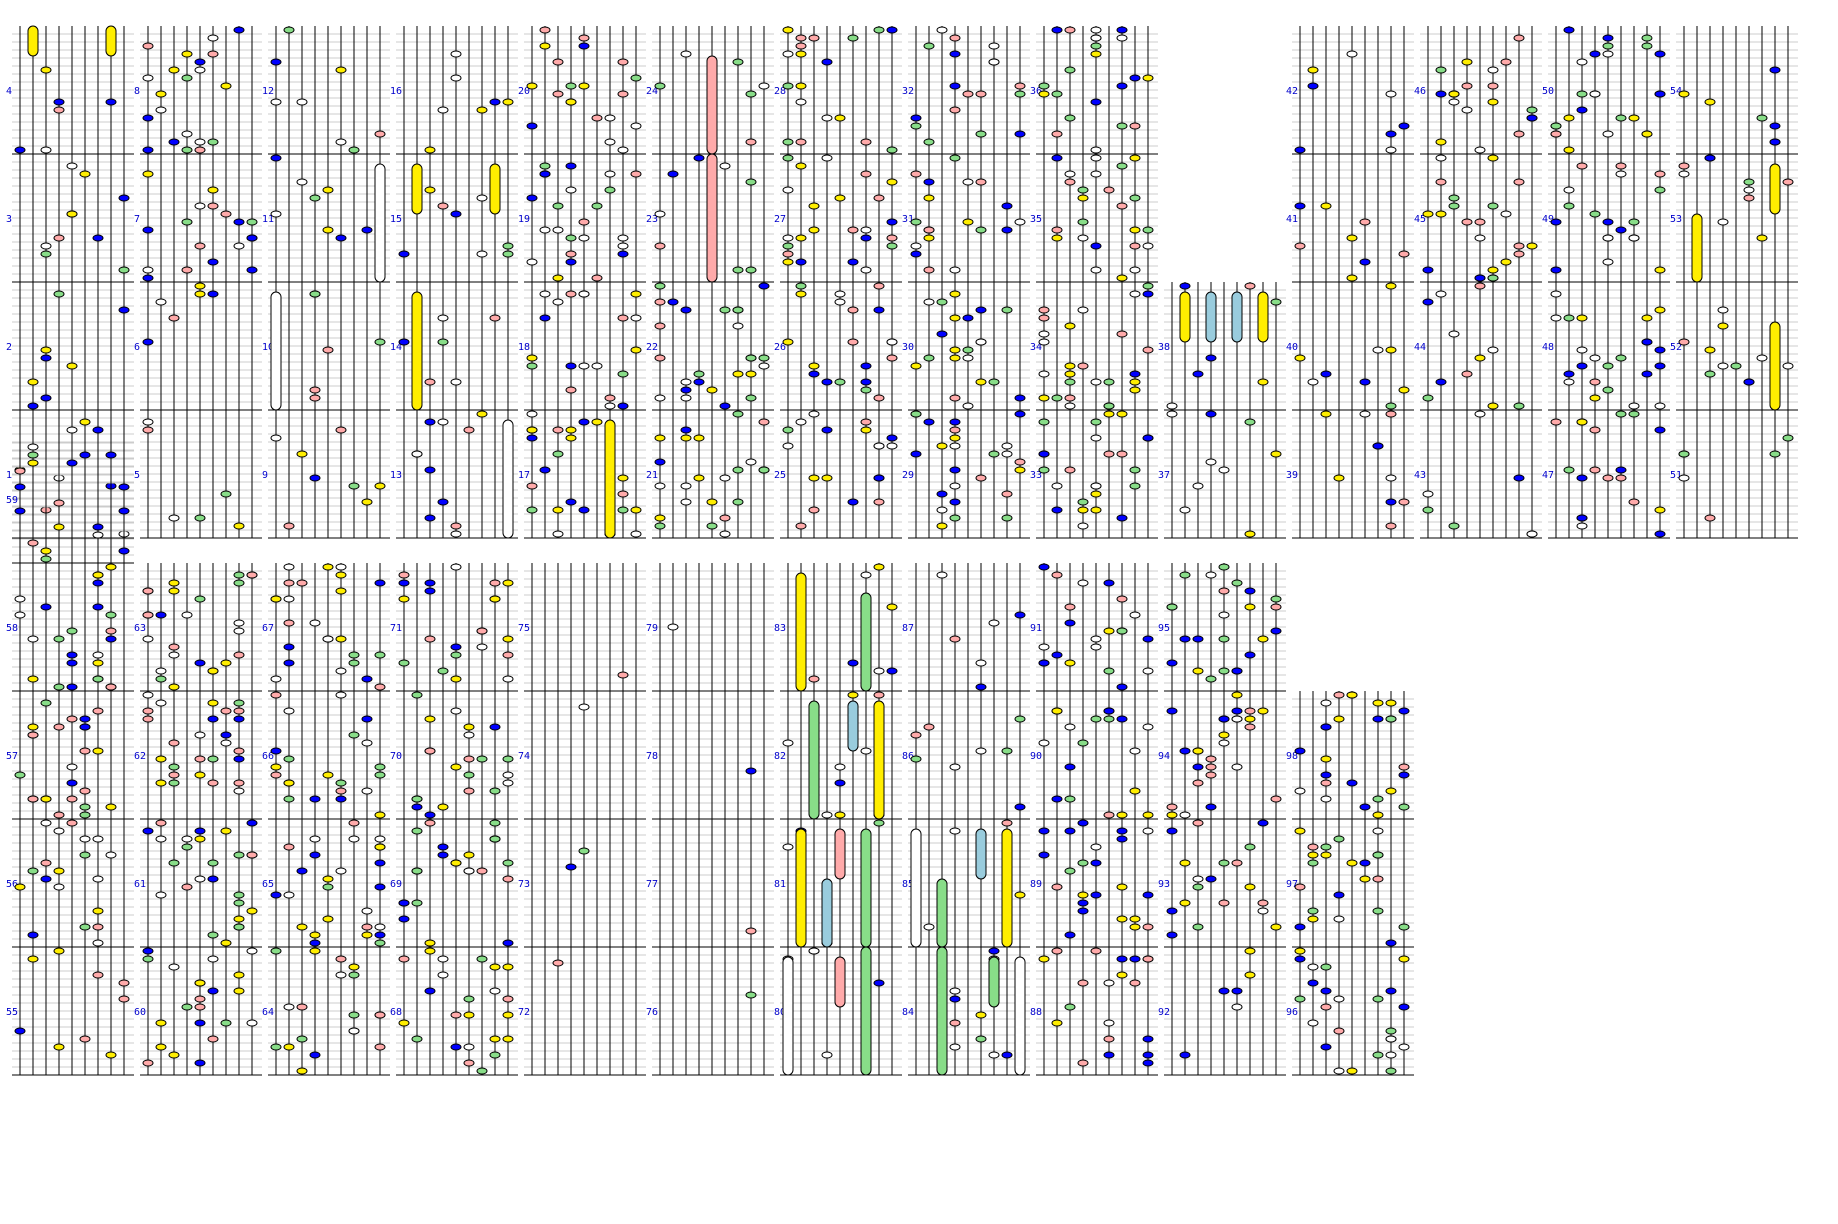 The height and width of the screenshot is (1224, 1838). What do you see at coordinates (788, 1016) in the screenshot?
I see `hold-note-icon` at bounding box center [788, 1016].